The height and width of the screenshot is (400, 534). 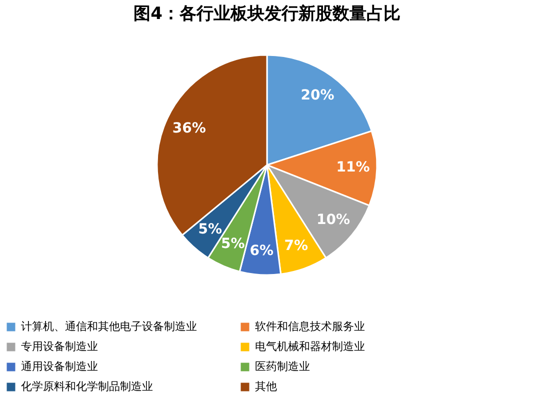 I want to click on data-label: 20%, so click(x=317, y=95).